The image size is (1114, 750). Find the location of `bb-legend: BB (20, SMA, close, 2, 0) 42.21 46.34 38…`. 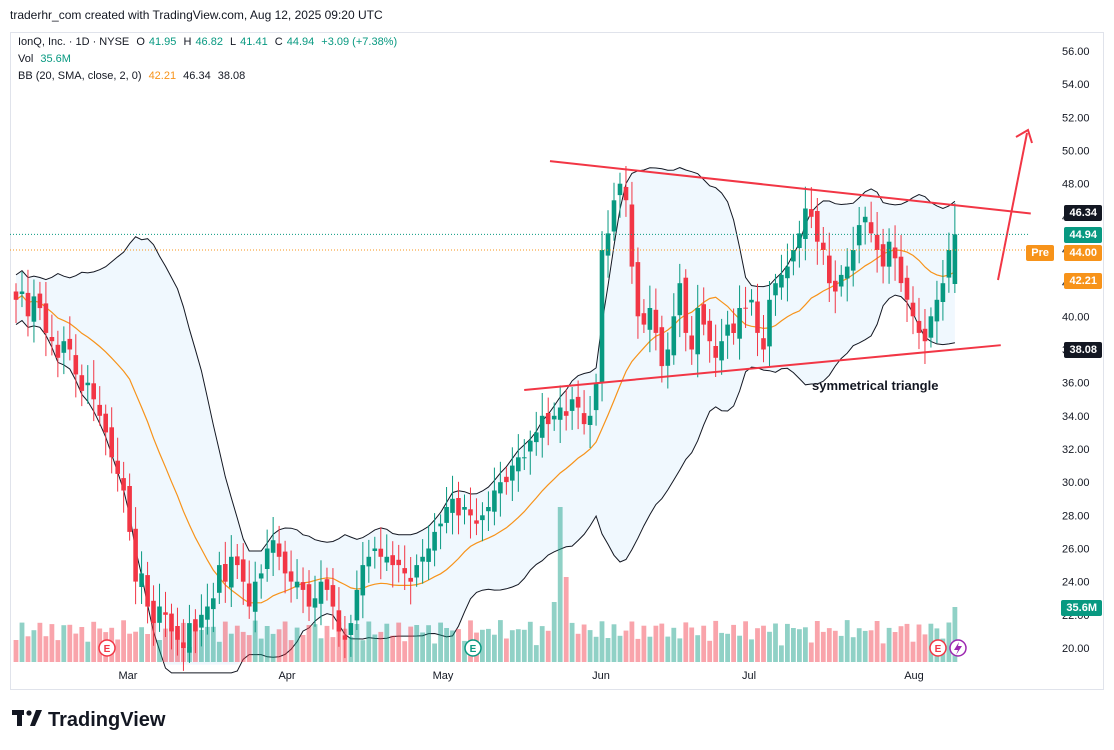

bb-legend: BB (20, SMA, close, 2, 0) 42.21 46.34 38… is located at coordinates (133, 76).